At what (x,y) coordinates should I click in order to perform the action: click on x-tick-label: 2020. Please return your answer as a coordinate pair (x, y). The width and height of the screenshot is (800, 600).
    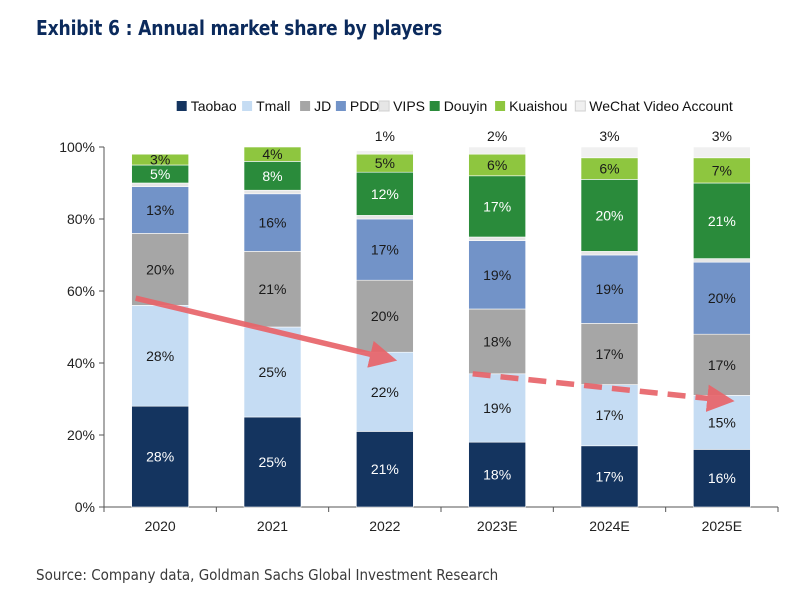
    Looking at the image, I should click on (160, 526).